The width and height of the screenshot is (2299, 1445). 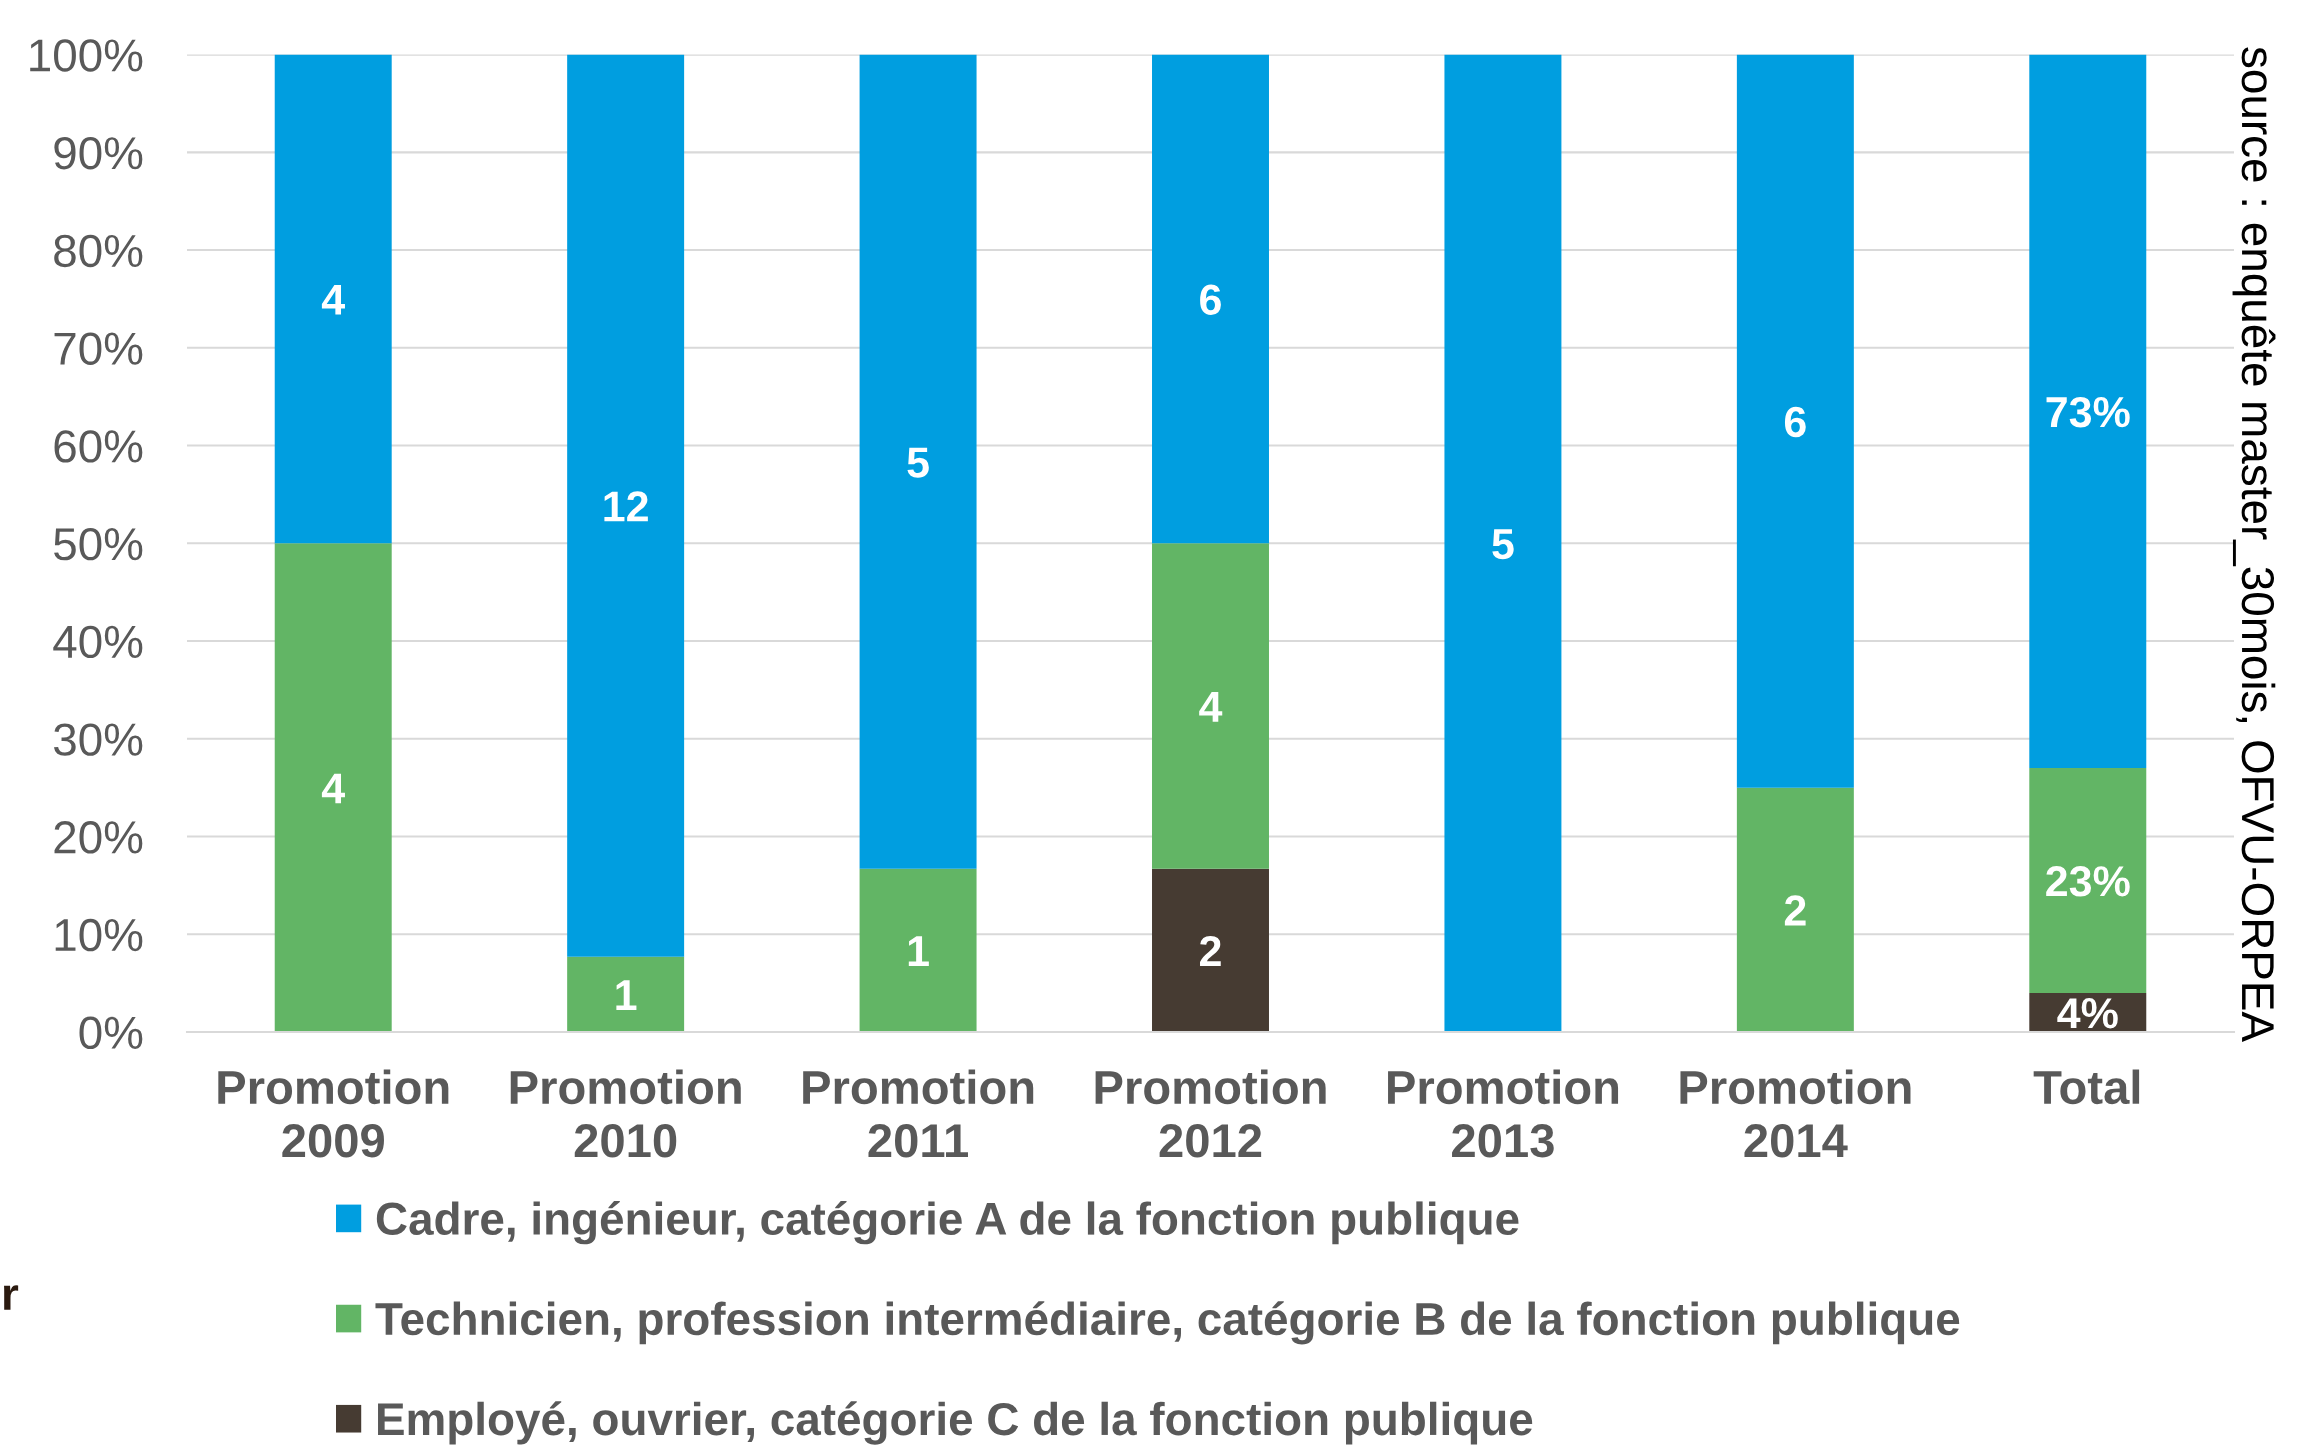 What do you see at coordinates (98, 348) in the screenshot?
I see `y-tick-label: 70%` at bounding box center [98, 348].